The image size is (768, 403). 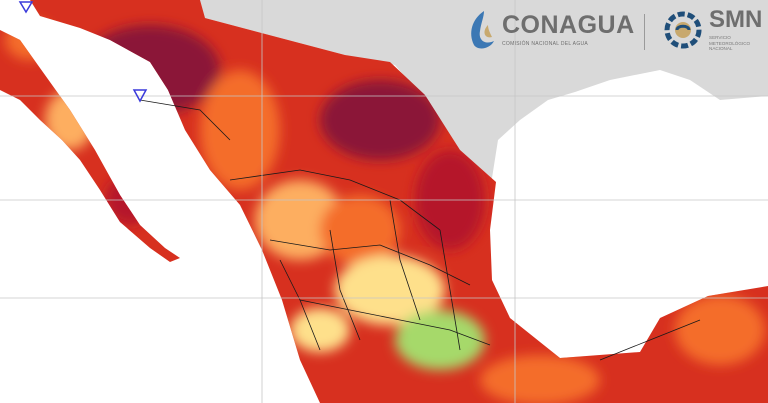 What do you see at coordinates (736, 19) in the screenshot?
I see `smn-name: SMN` at bounding box center [736, 19].